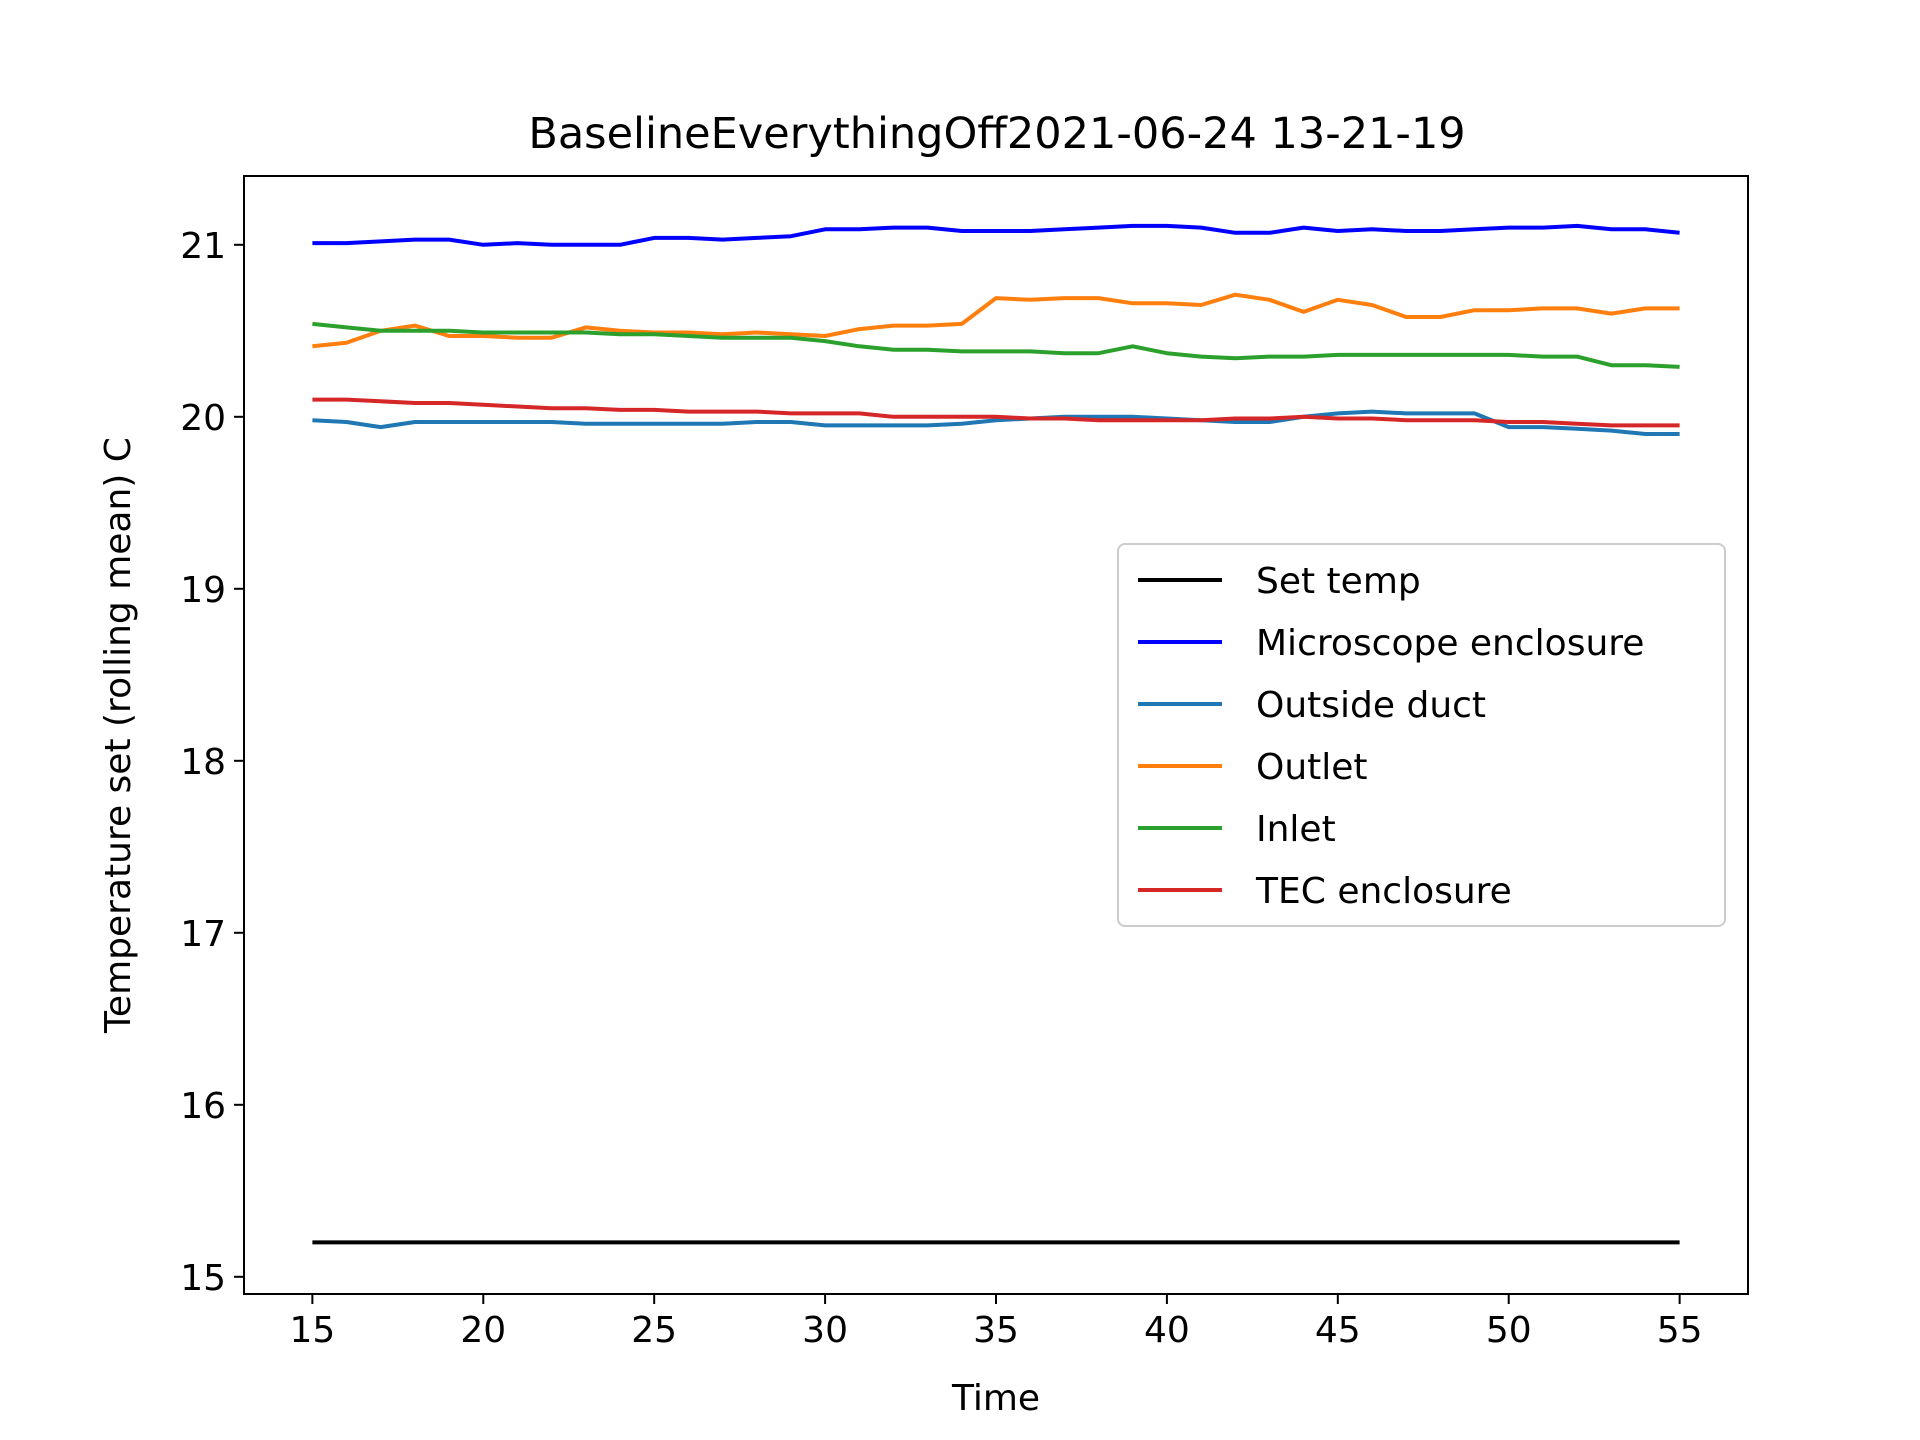 This screenshot has height=1440, width=1920. I want to click on legend-label-0: Set temp, so click(1338, 581).